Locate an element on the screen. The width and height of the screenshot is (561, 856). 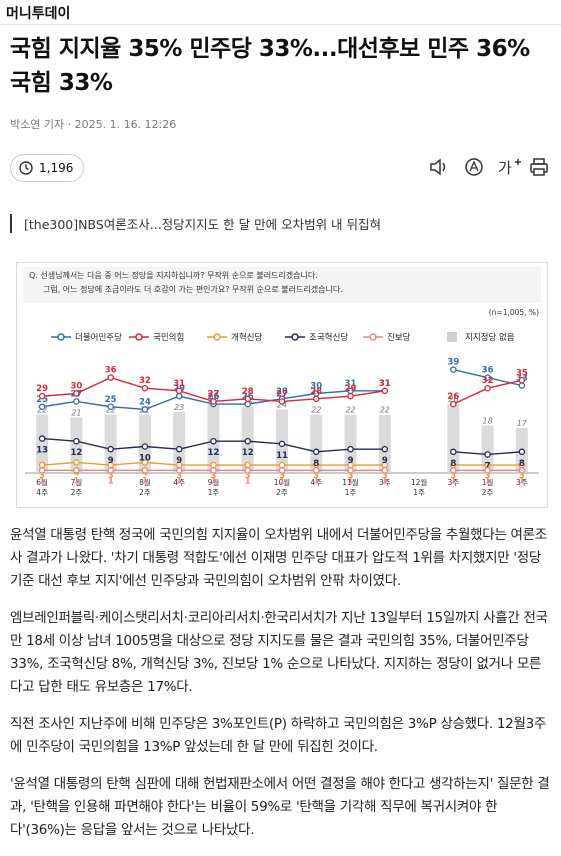
legend-label: 조국혁신당 is located at coordinates (328, 337).